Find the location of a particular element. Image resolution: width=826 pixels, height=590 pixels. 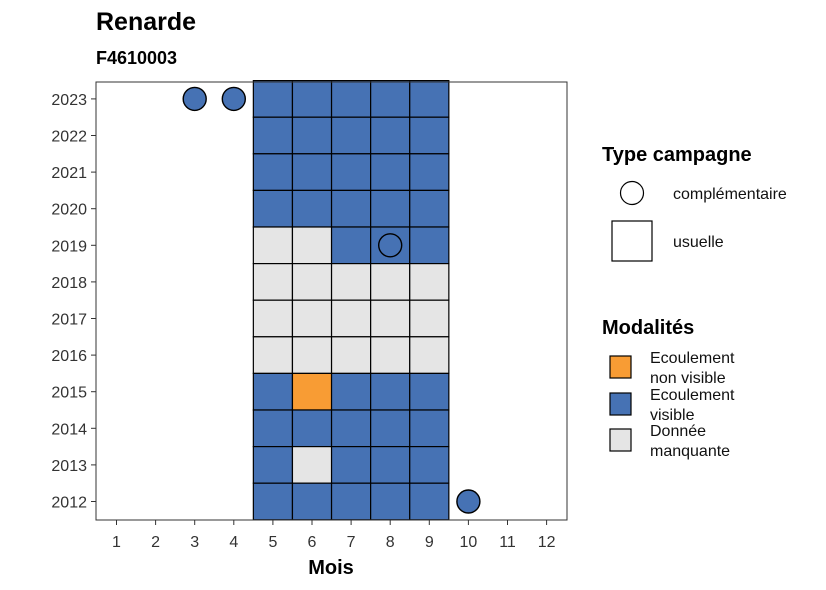

x-tick-label: 2 is located at coordinates (155, 542).